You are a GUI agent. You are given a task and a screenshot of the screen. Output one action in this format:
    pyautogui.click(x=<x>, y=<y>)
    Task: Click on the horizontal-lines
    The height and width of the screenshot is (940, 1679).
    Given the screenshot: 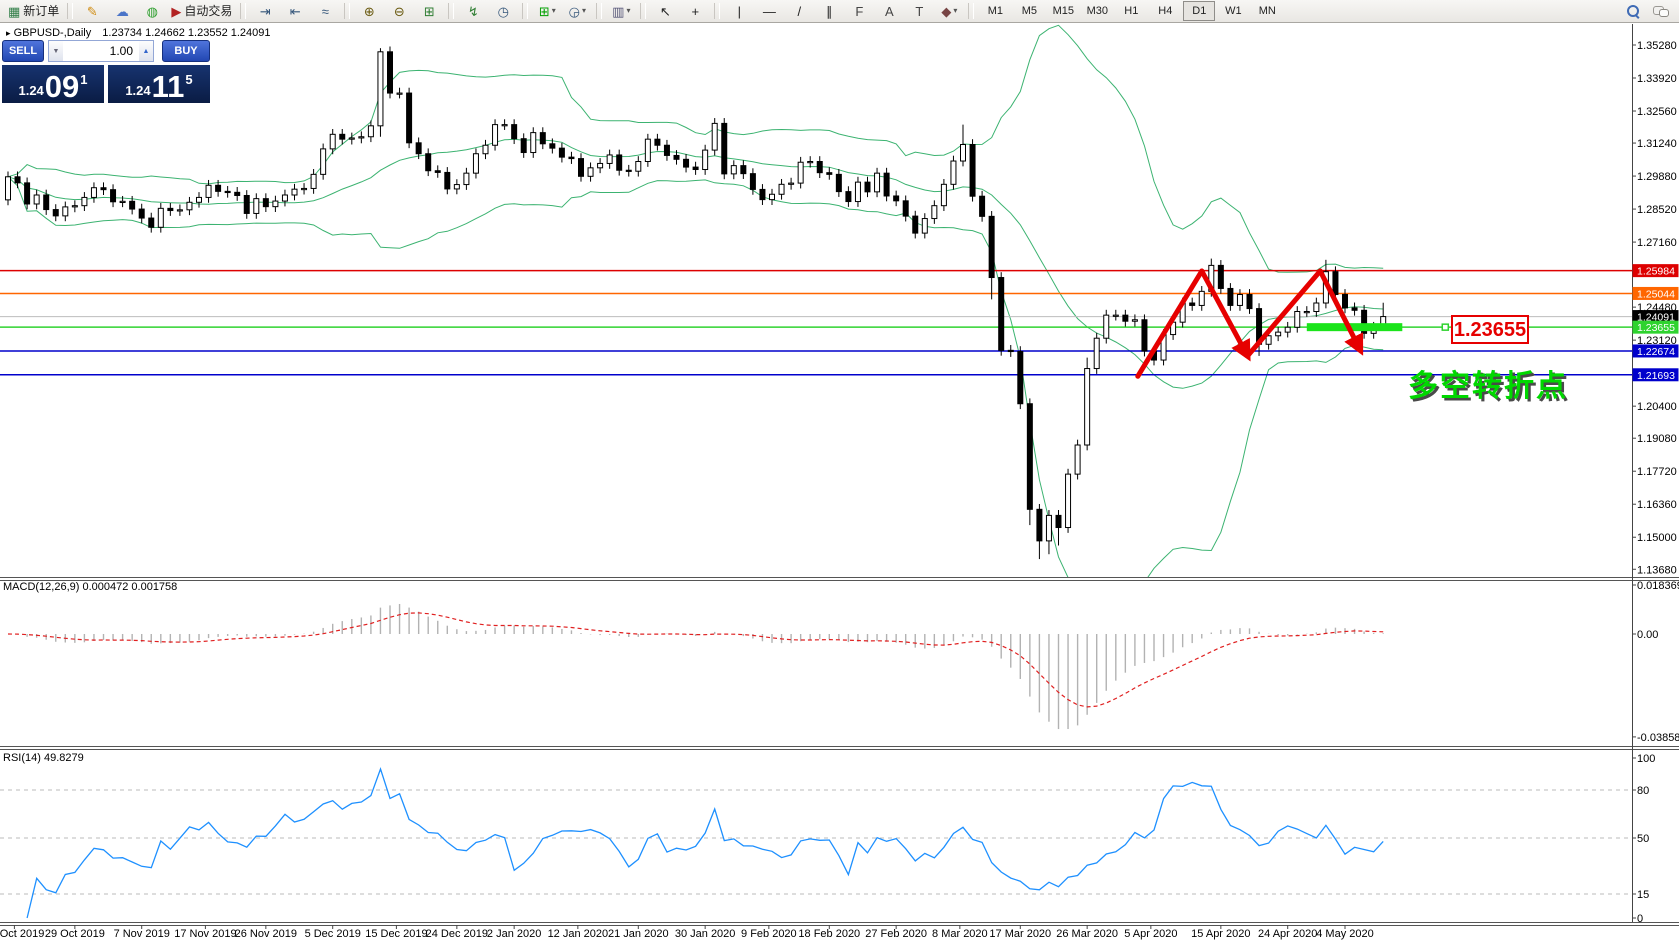 What is the action you would take?
    pyautogui.click(x=816, y=322)
    